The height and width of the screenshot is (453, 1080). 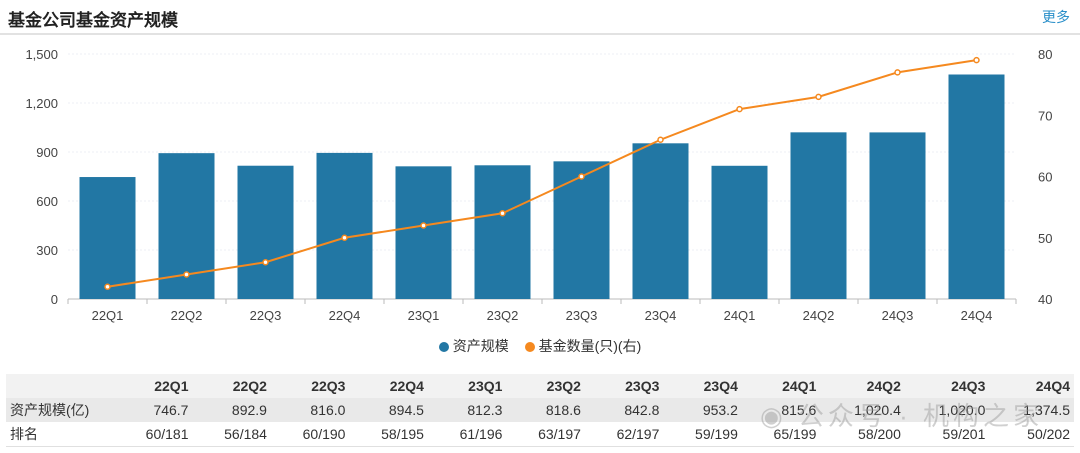 What do you see at coordinates (503, 315) in the screenshot?
I see `x-tick-label: 23Q2` at bounding box center [503, 315].